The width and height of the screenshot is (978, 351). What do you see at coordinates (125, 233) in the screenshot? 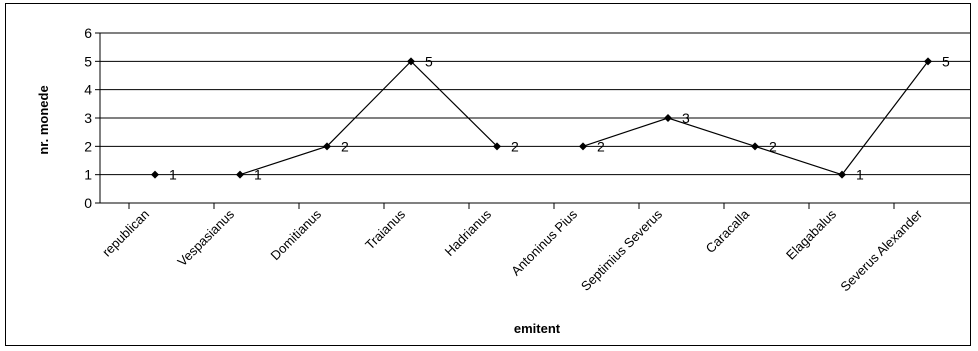
I see `x-tick-label: republican` at bounding box center [125, 233].